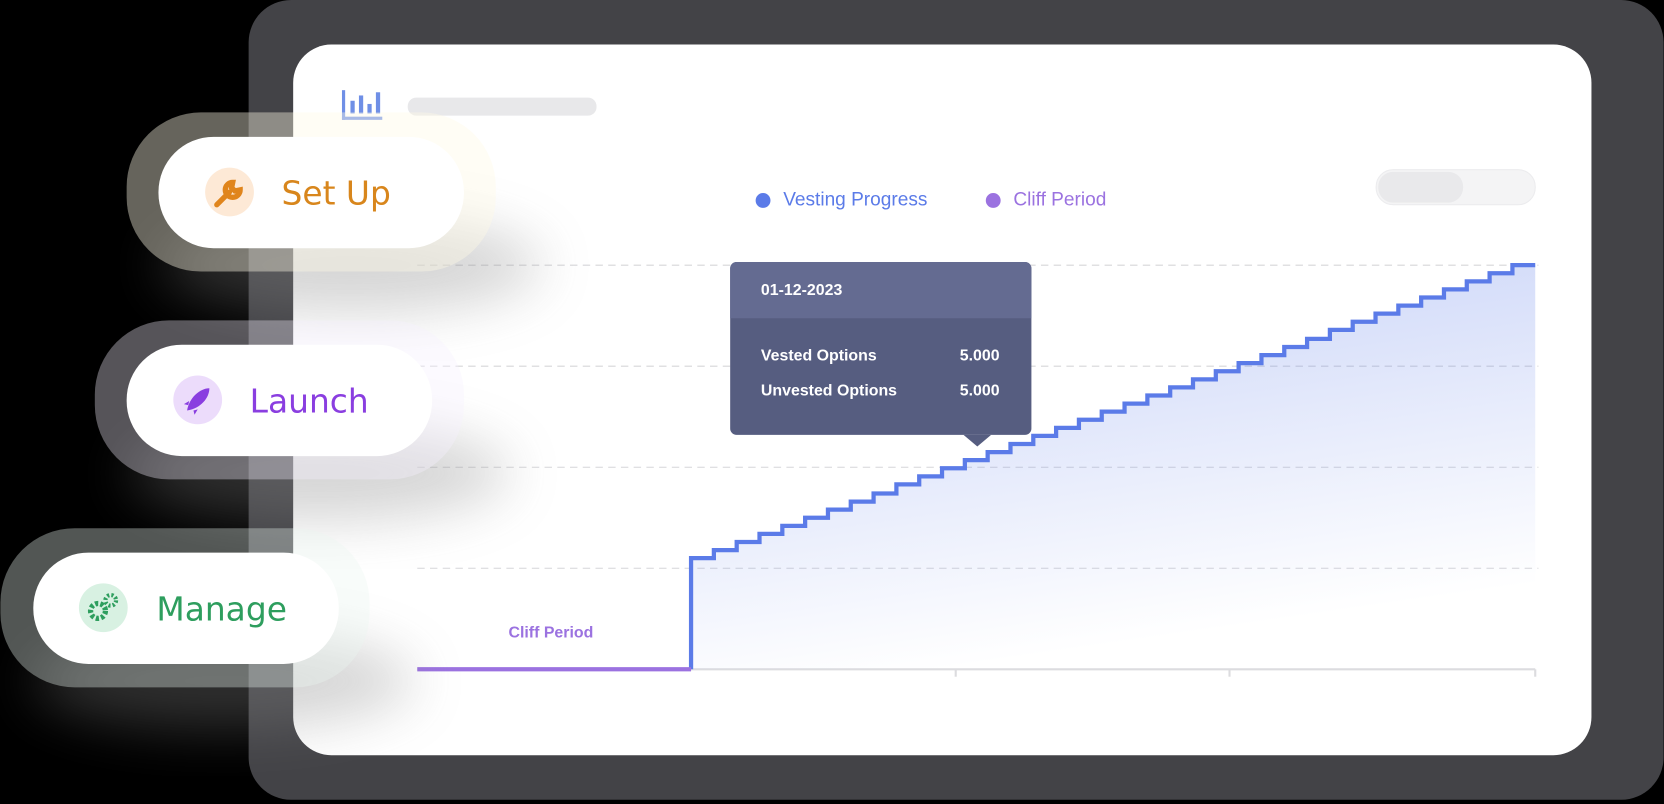  I want to click on tooltip-label: Vested Options, so click(819, 356).